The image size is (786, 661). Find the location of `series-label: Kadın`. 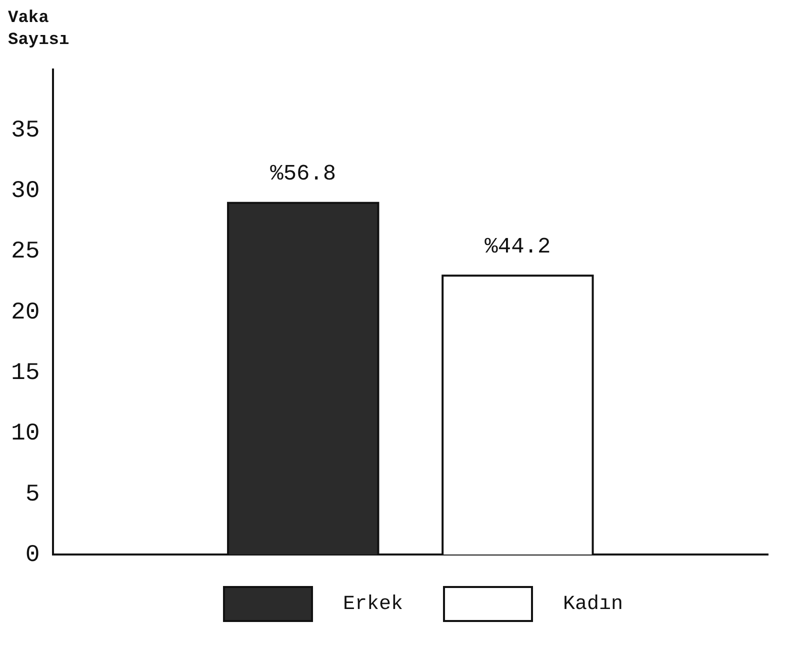

series-label: Kadın is located at coordinates (593, 604).